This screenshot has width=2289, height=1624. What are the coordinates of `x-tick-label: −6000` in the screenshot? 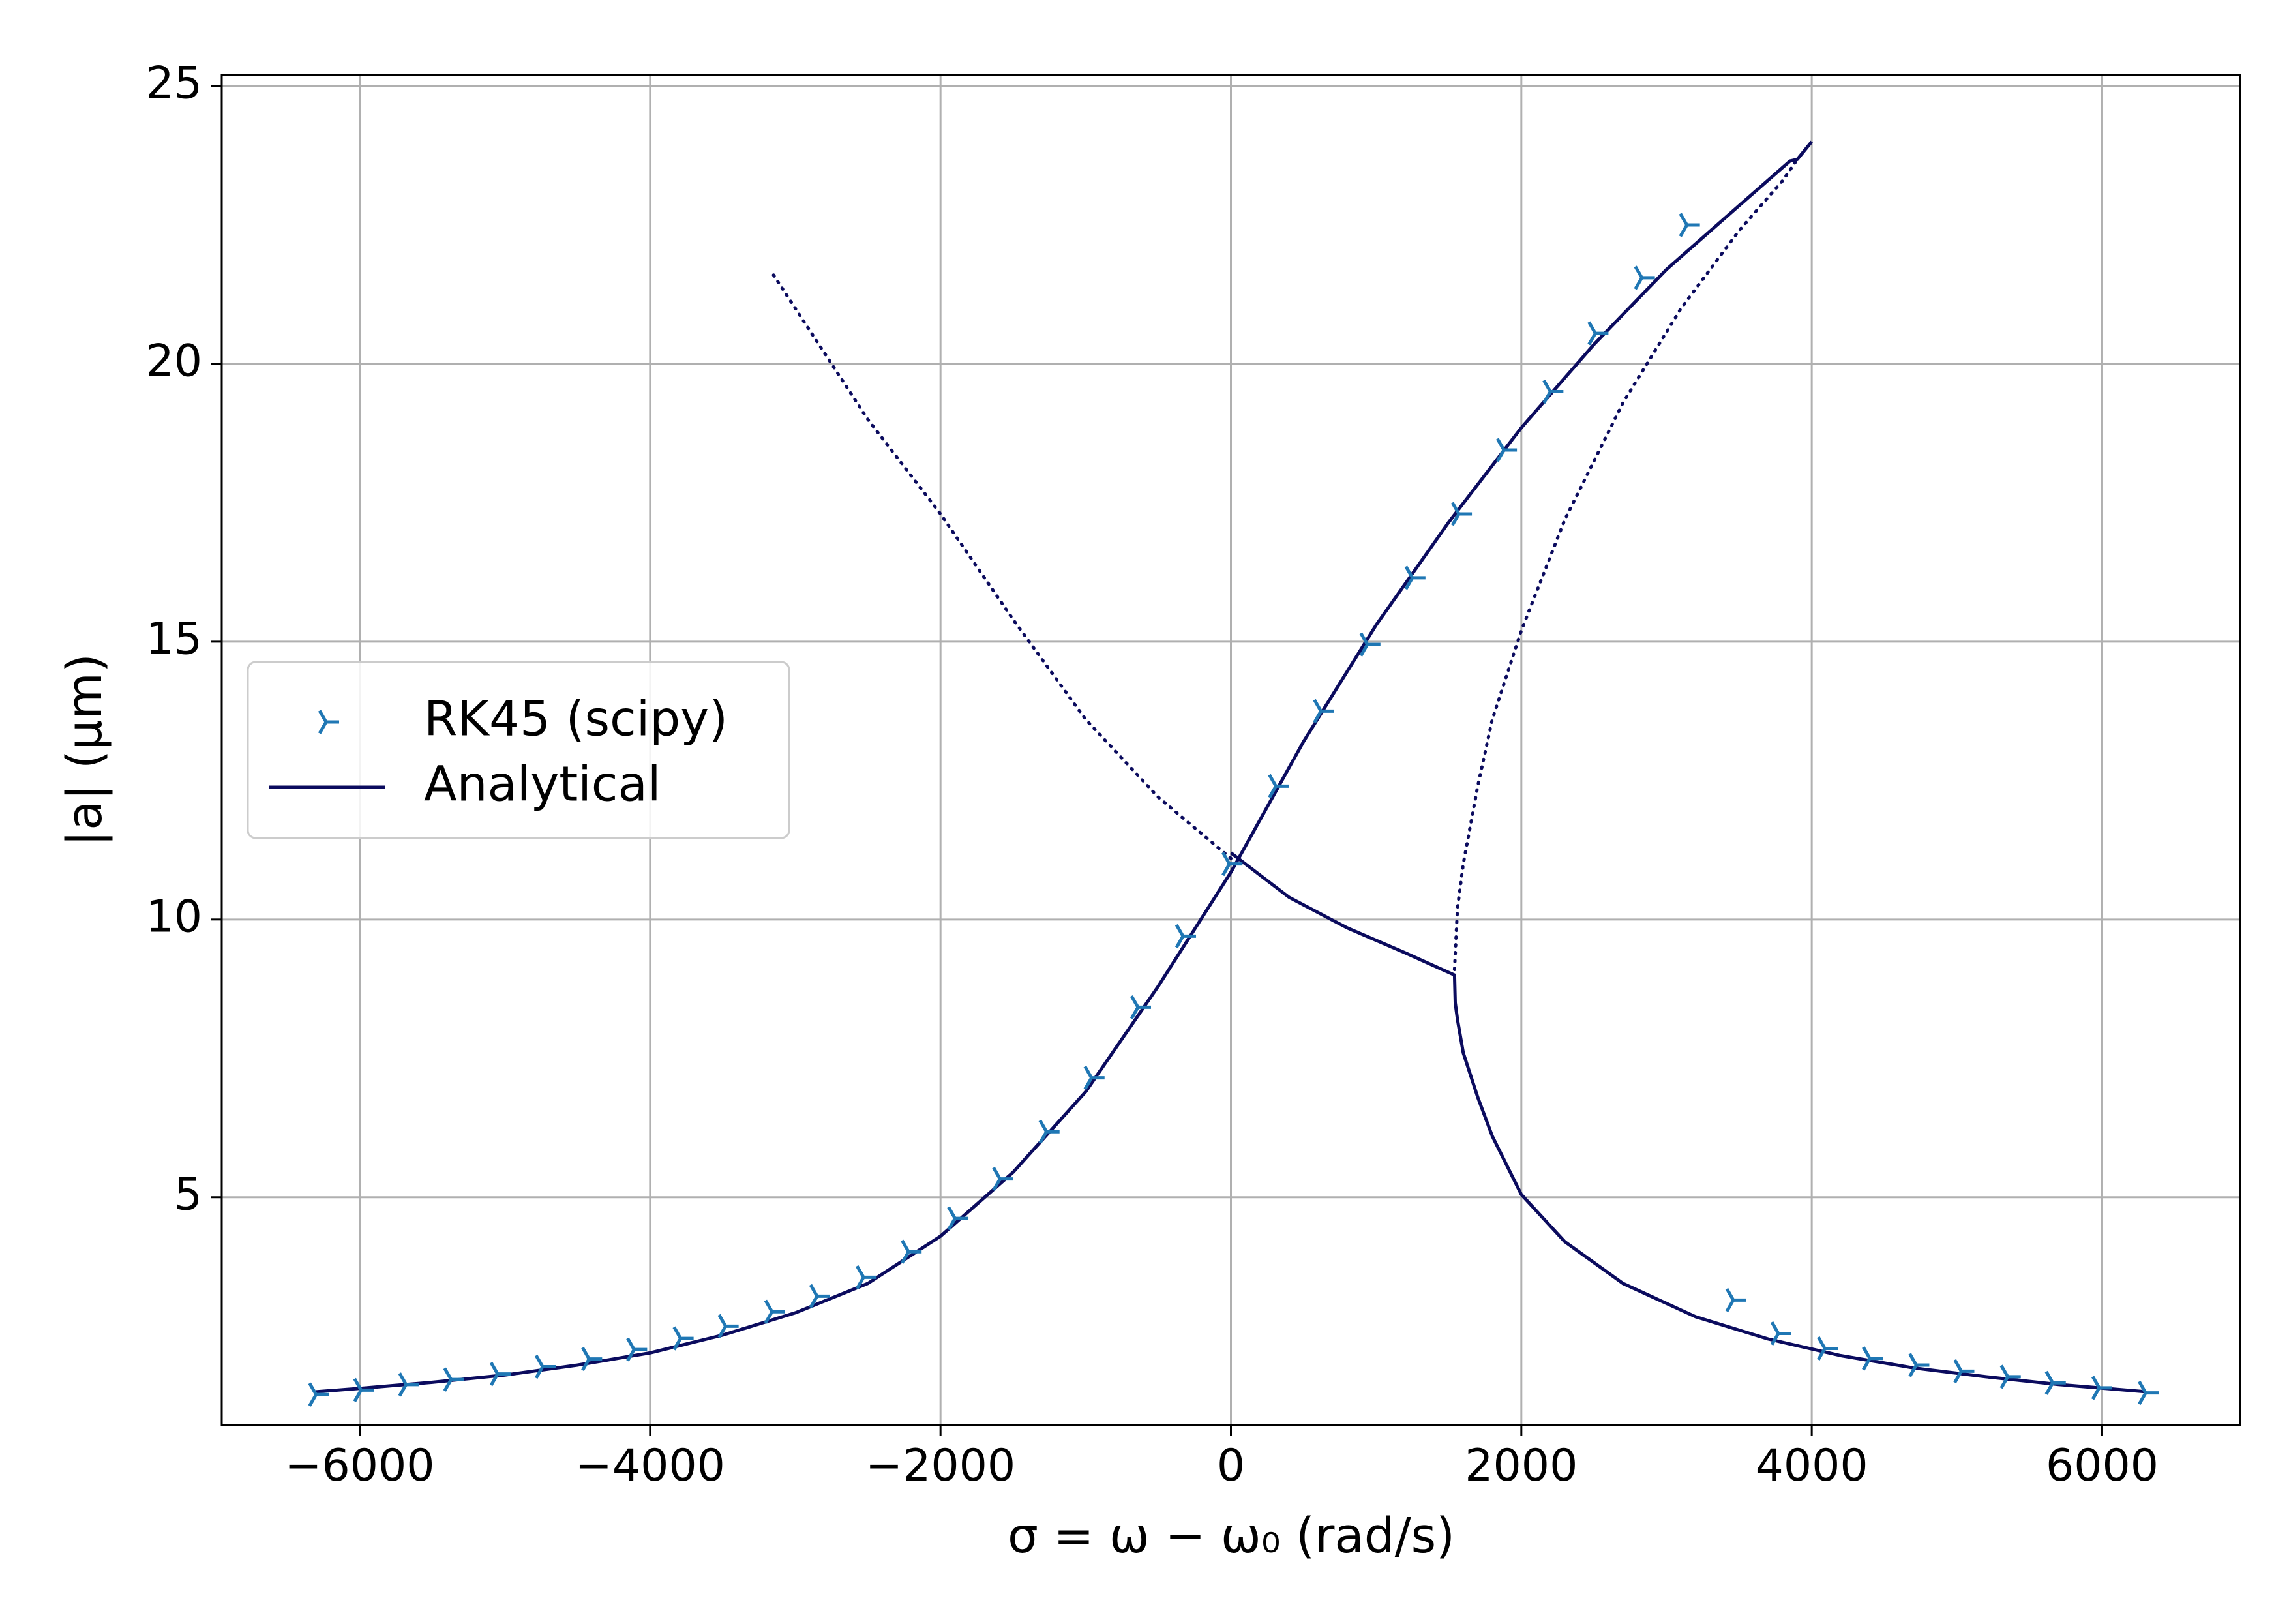 It's located at (360, 1466).